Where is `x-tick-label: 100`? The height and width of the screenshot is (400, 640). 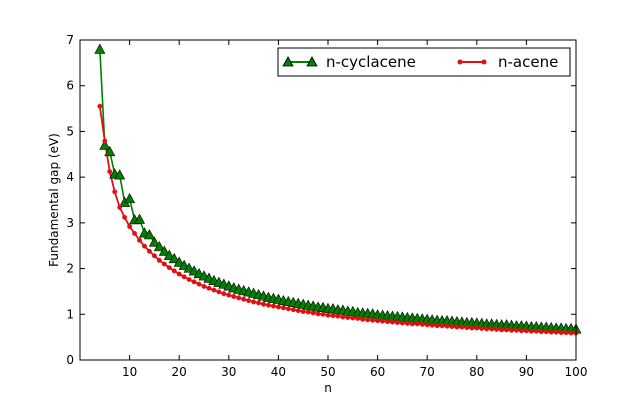
x-tick-label: 100 is located at coordinates (576, 372).